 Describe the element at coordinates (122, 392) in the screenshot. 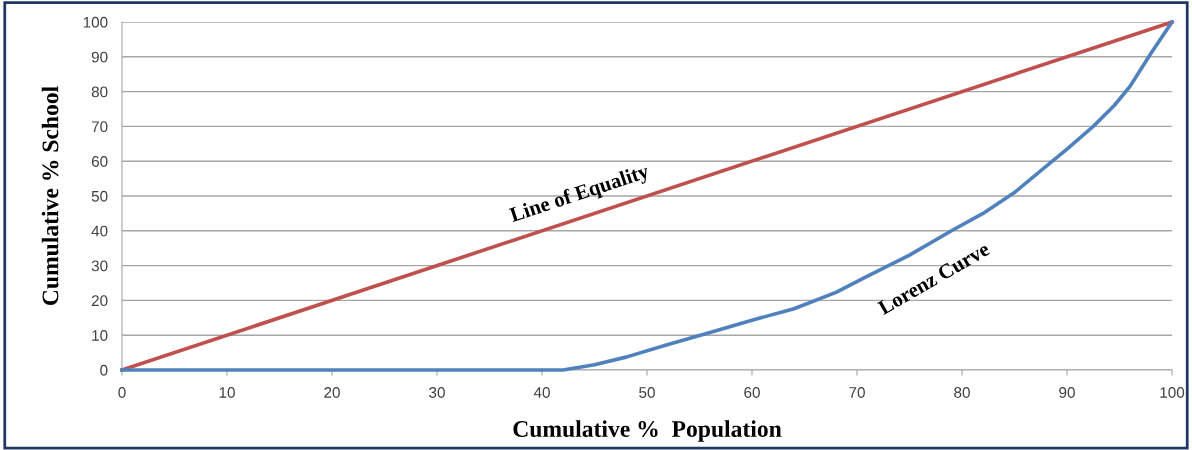

I see `x-tick-label: 0` at that location.